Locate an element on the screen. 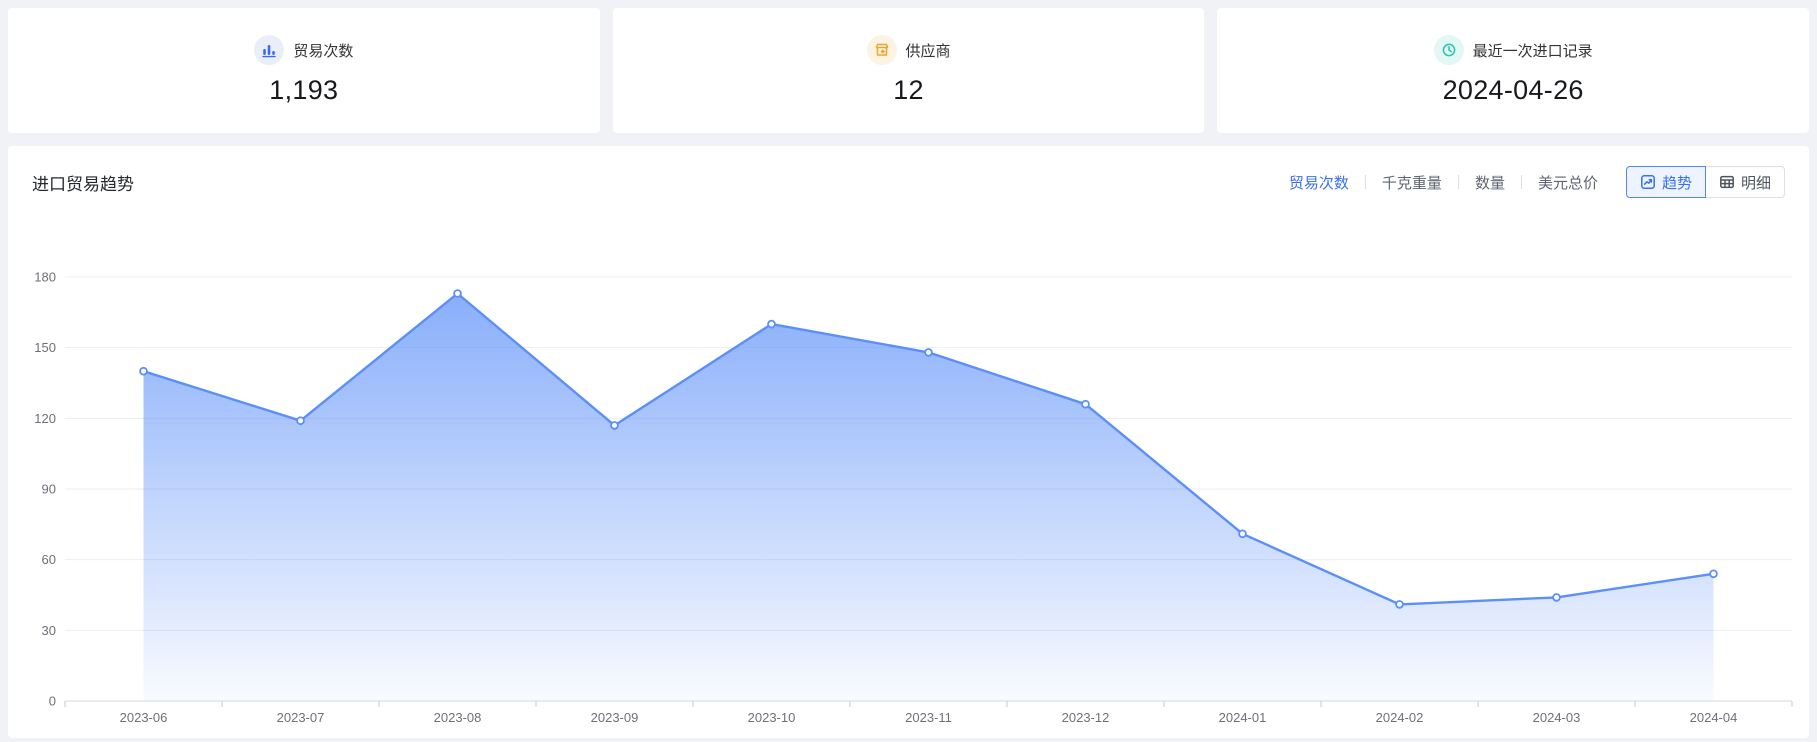  tab-kg-weight: 千克重量 is located at coordinates (1411, 183).